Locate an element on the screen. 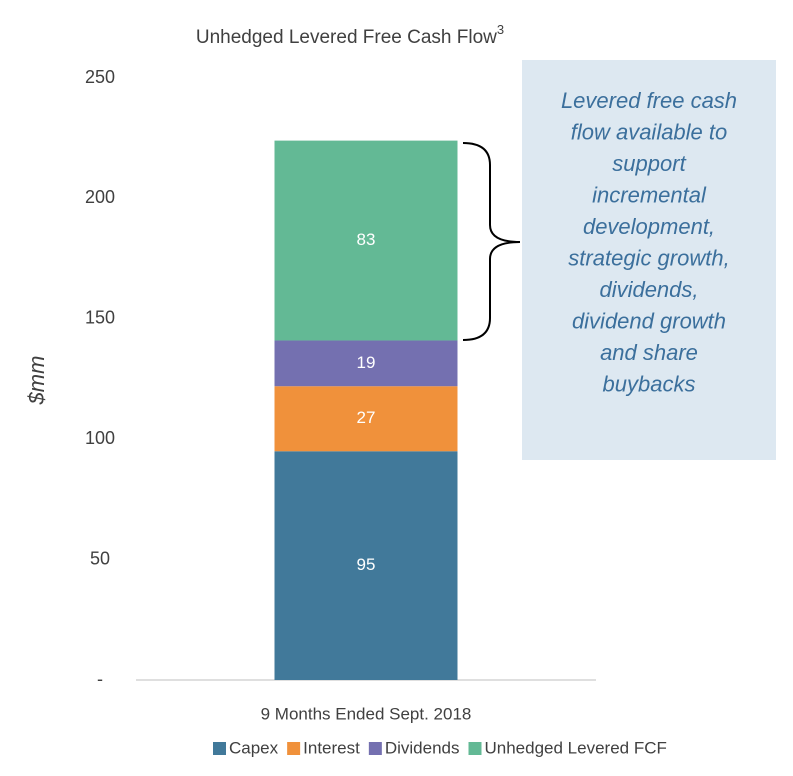  data-label: 19 is located at coordinates (366, 362).